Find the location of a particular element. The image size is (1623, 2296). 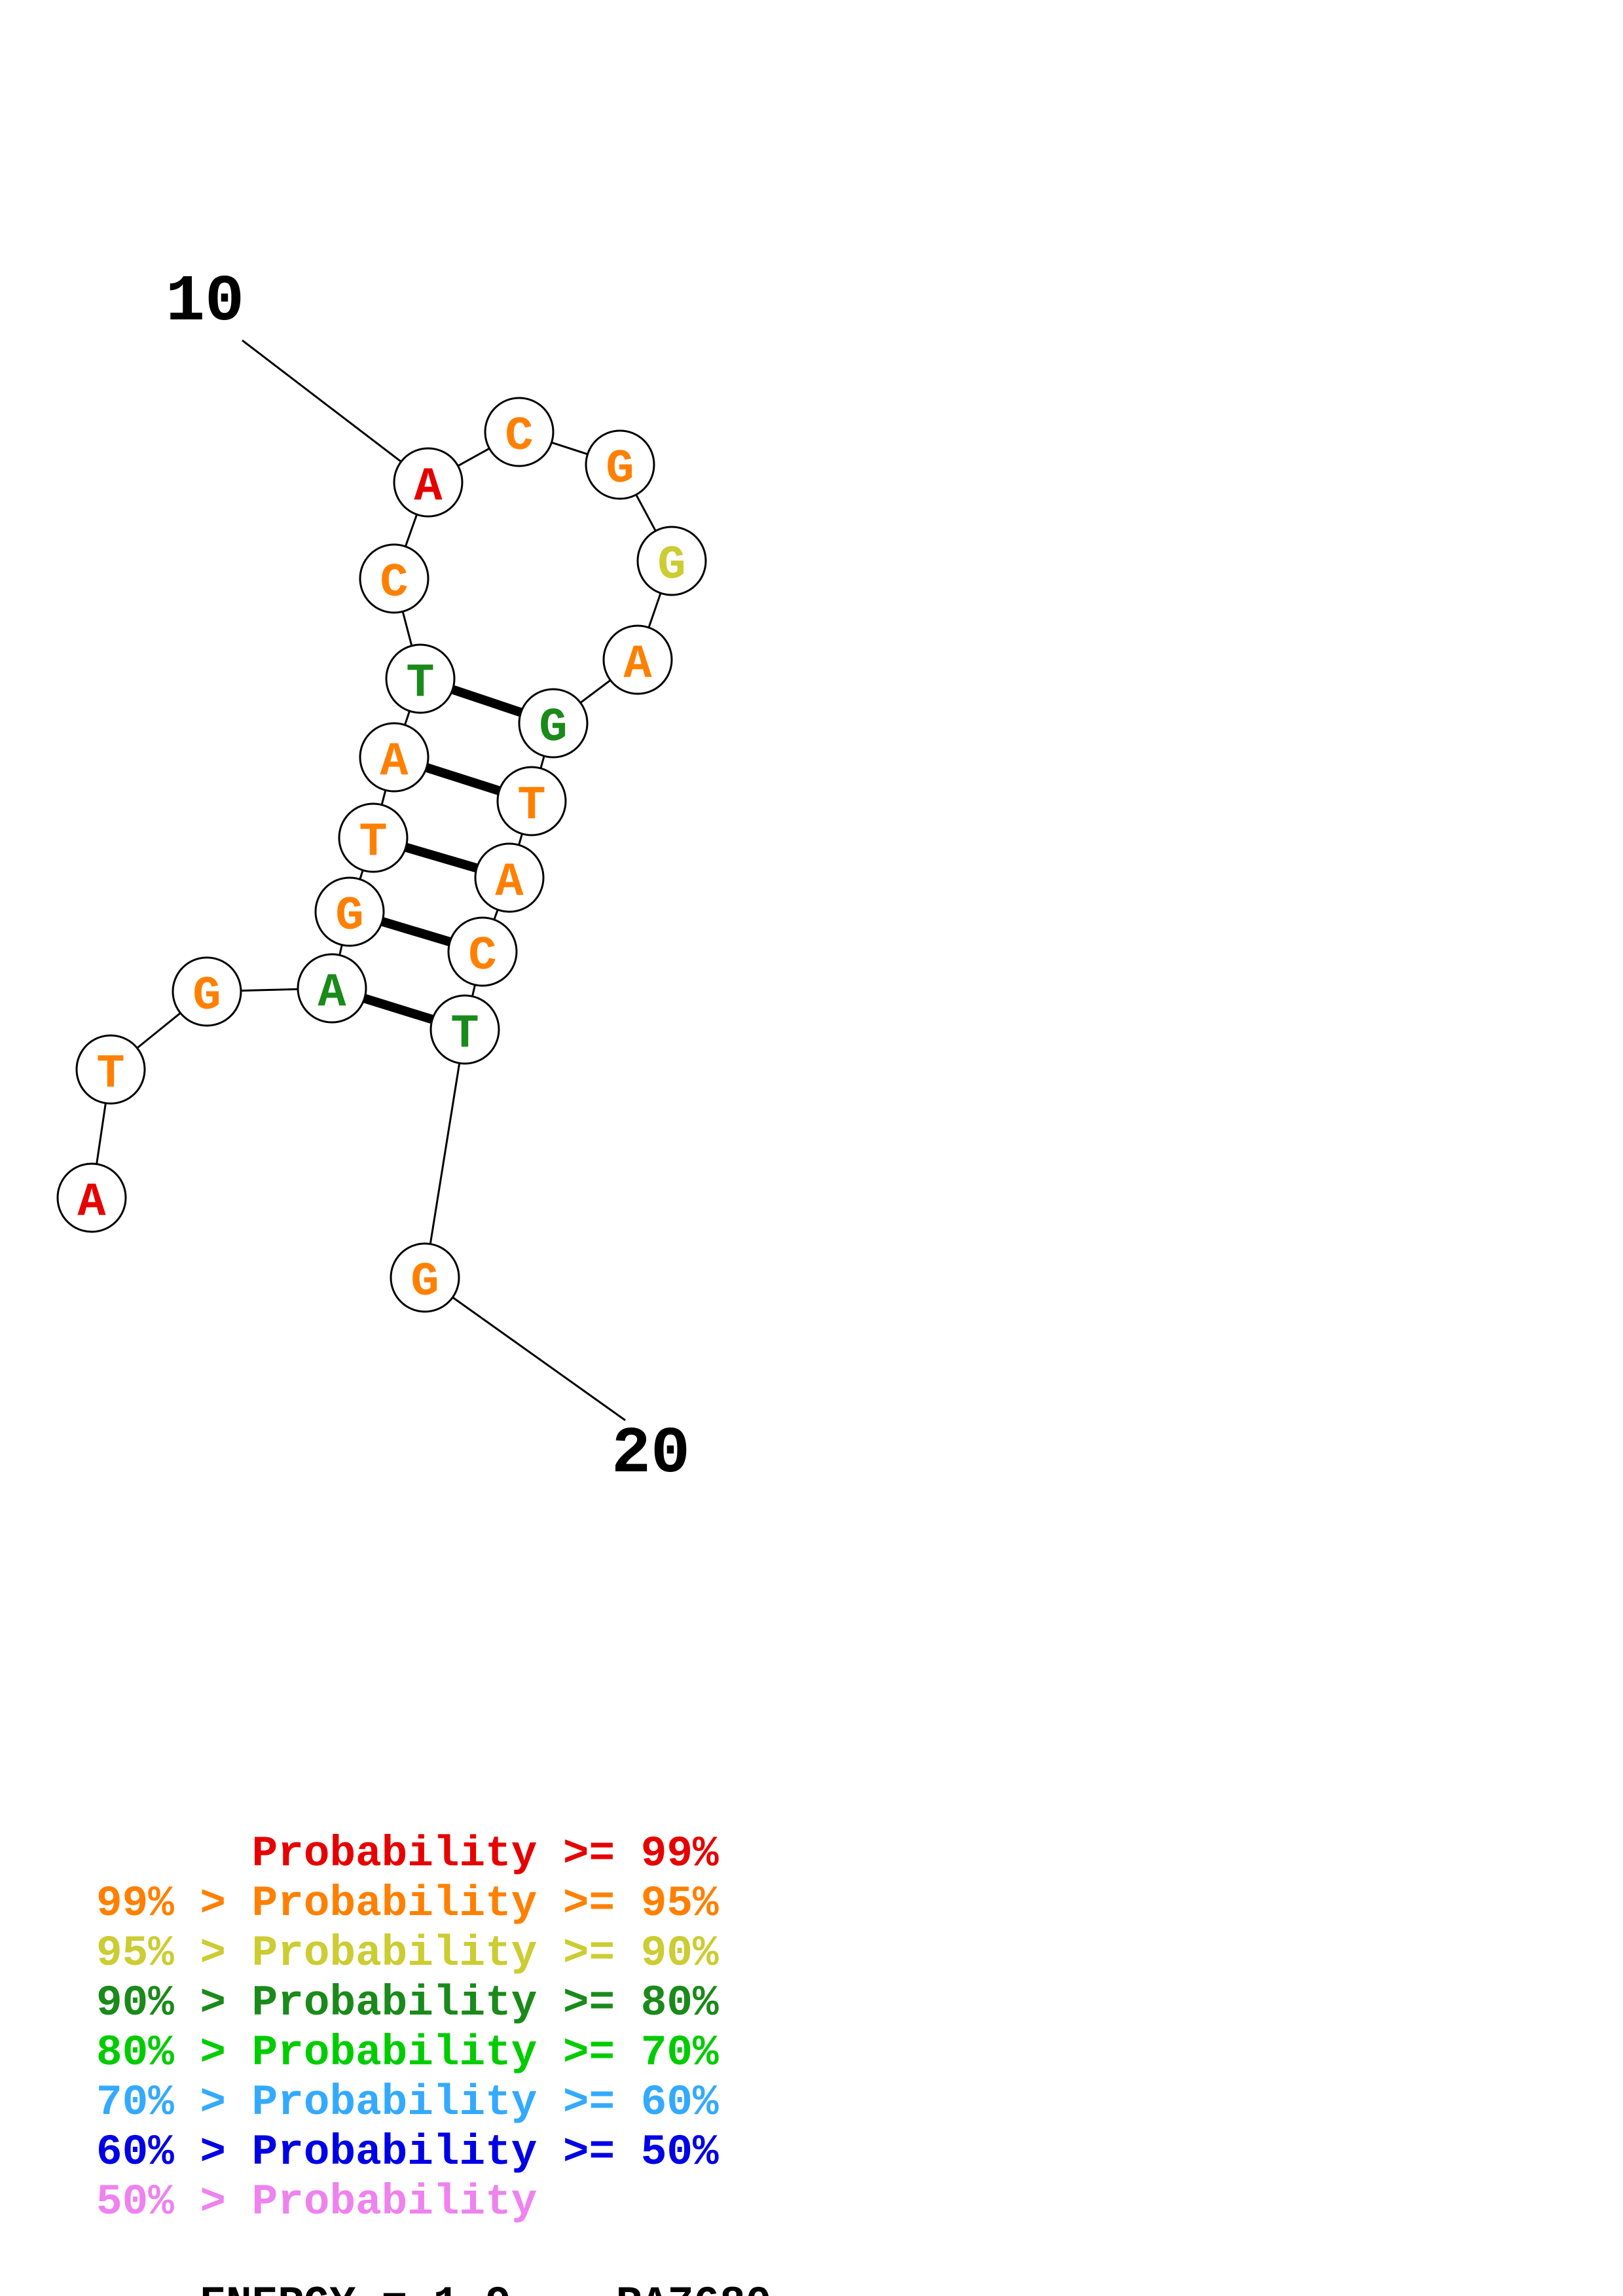

position-label-20: 20 is located at coordinates (650, 1455).